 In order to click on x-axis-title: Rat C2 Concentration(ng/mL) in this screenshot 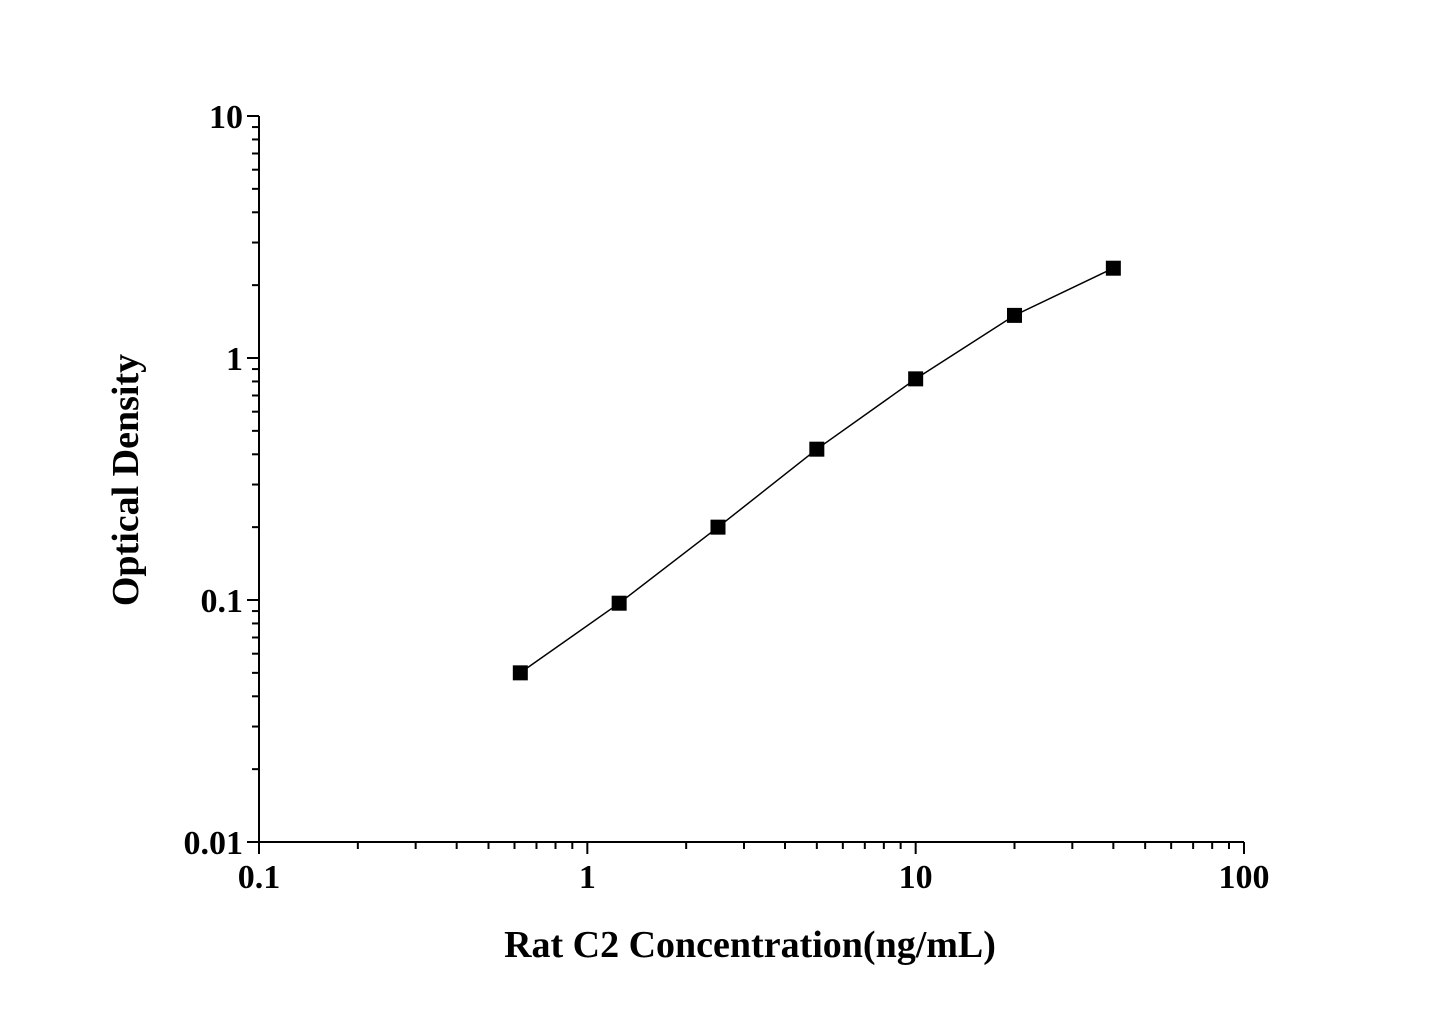, I will do `click(750, 945)`.